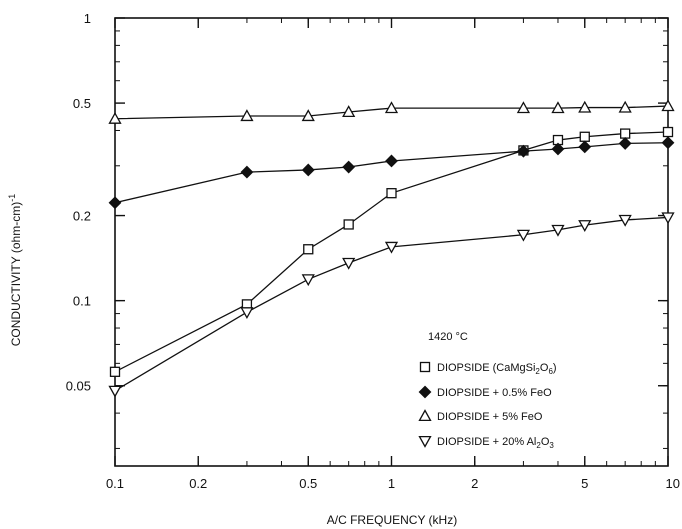 This screenshot has width=682, height=529. I want to click on x-tick-label: 0.2, so click(198, 483).